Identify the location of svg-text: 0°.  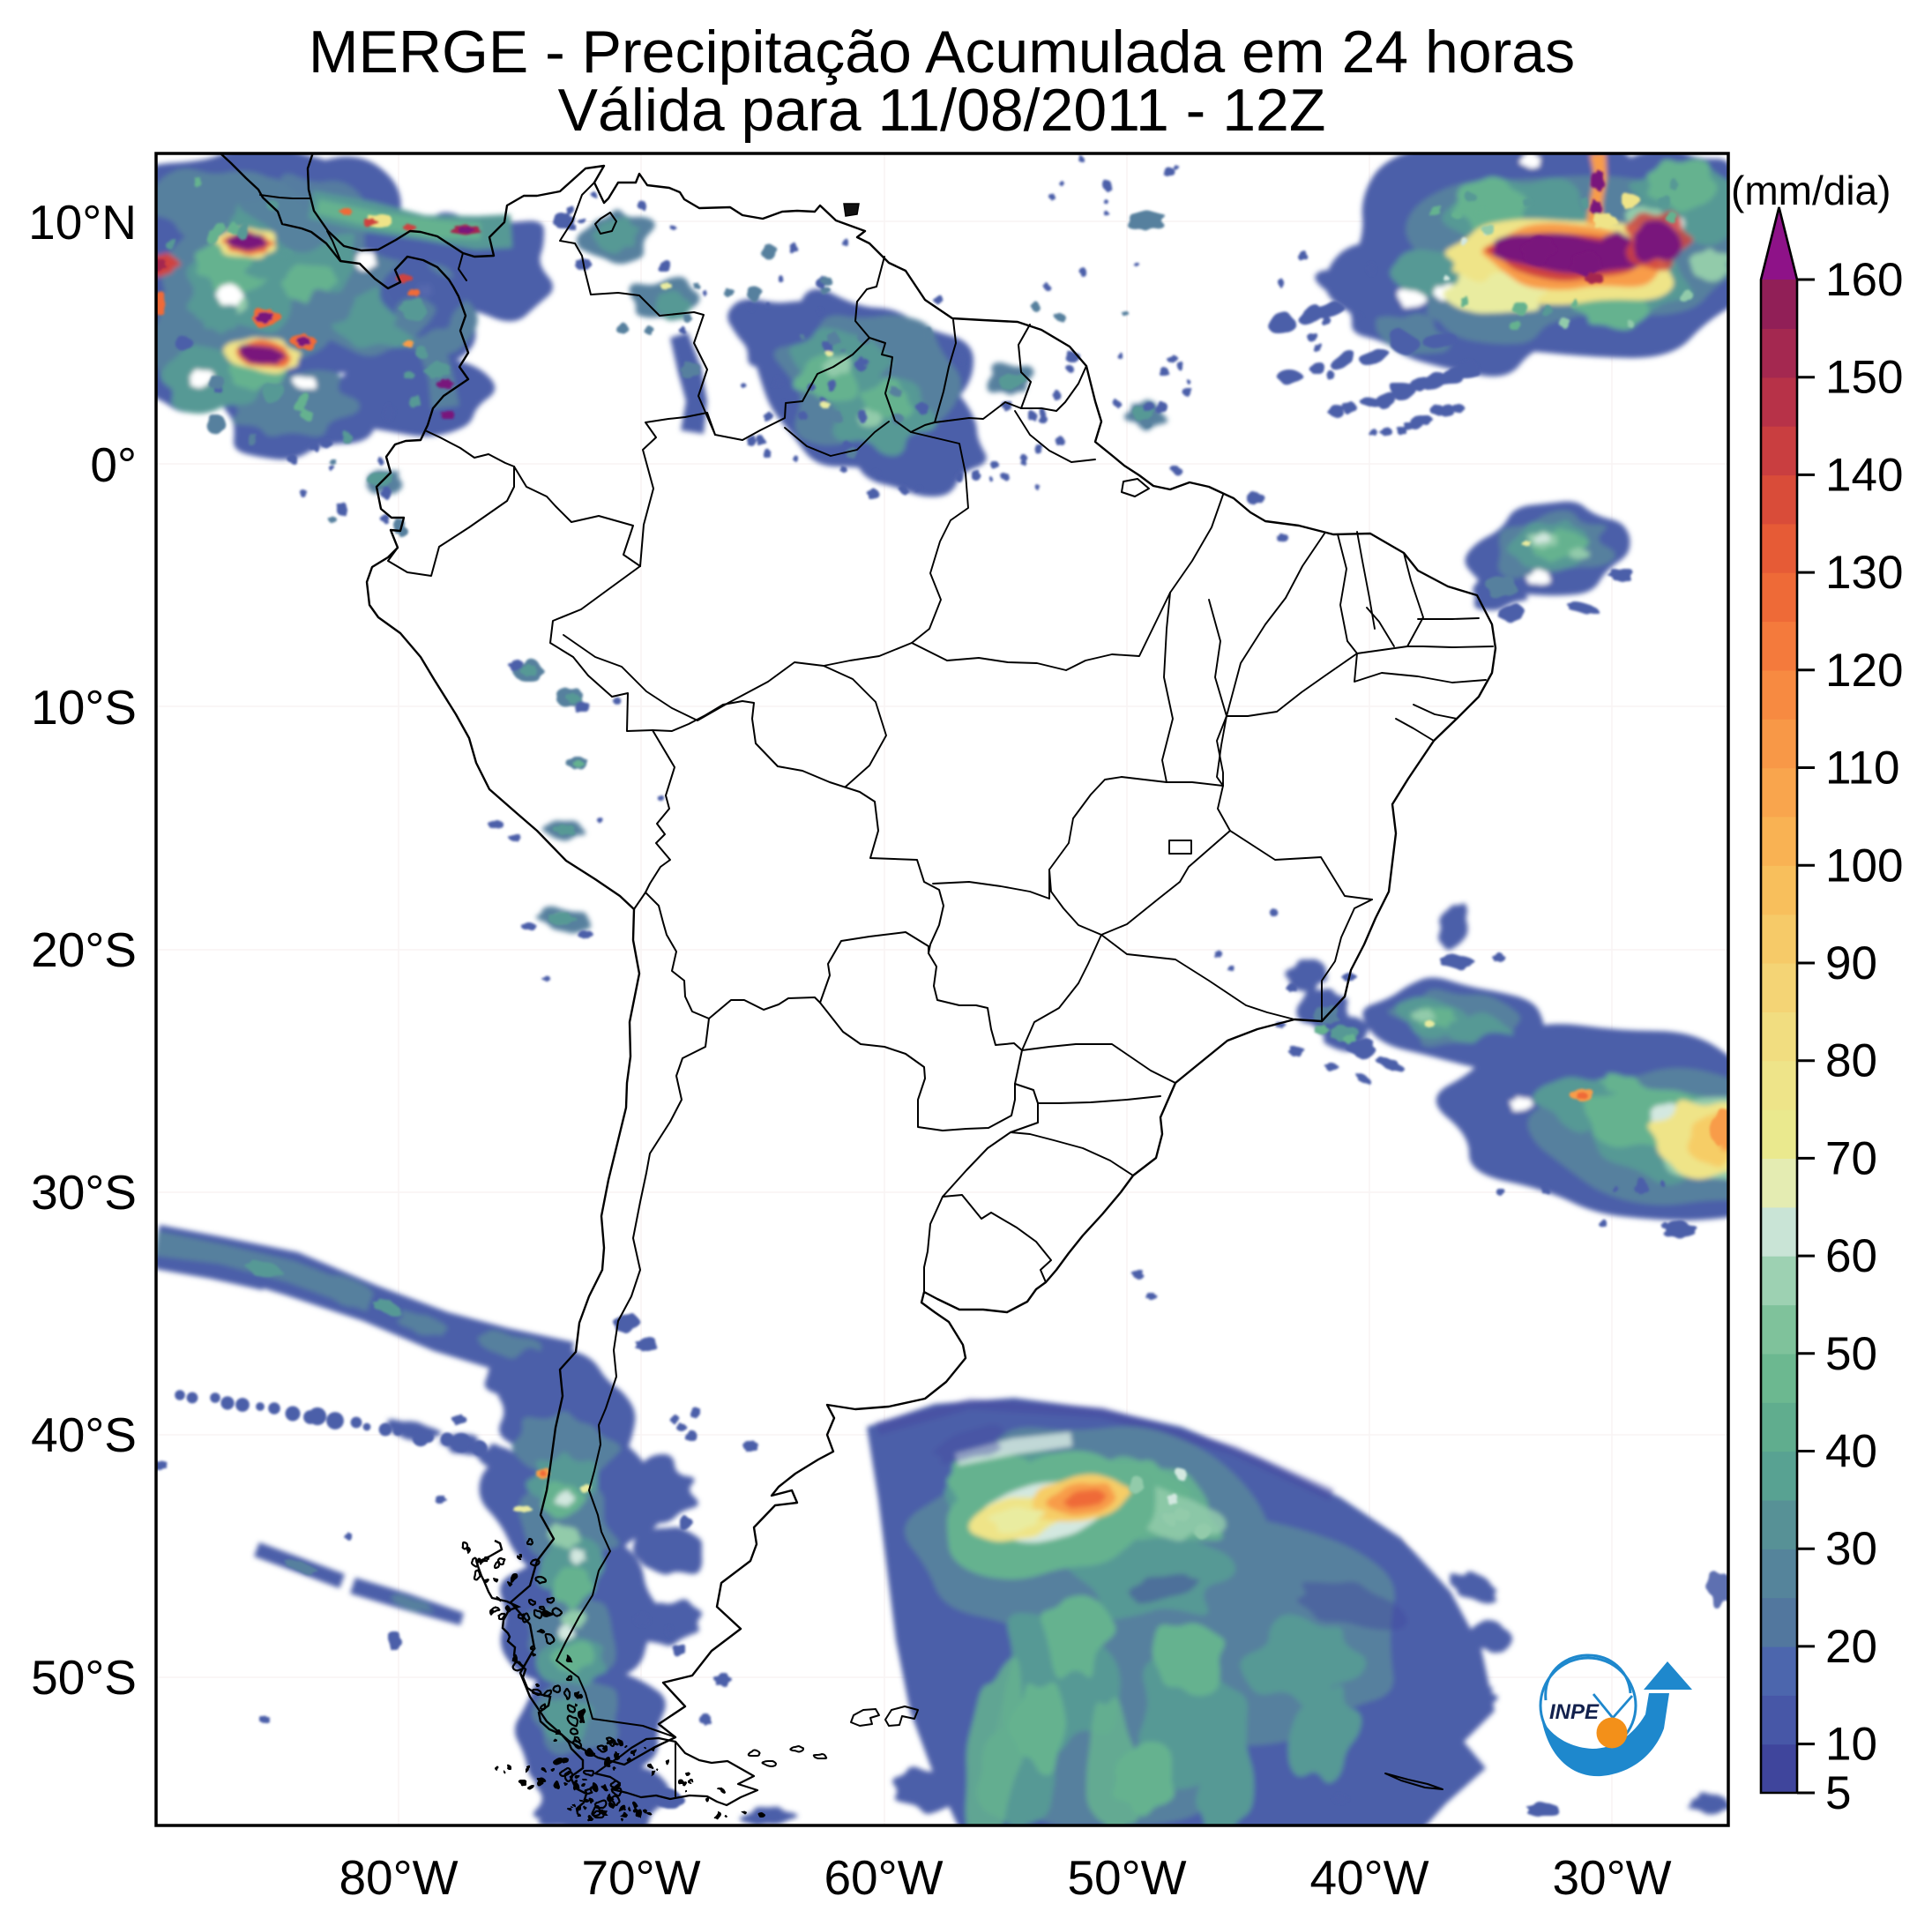
(113, 465).